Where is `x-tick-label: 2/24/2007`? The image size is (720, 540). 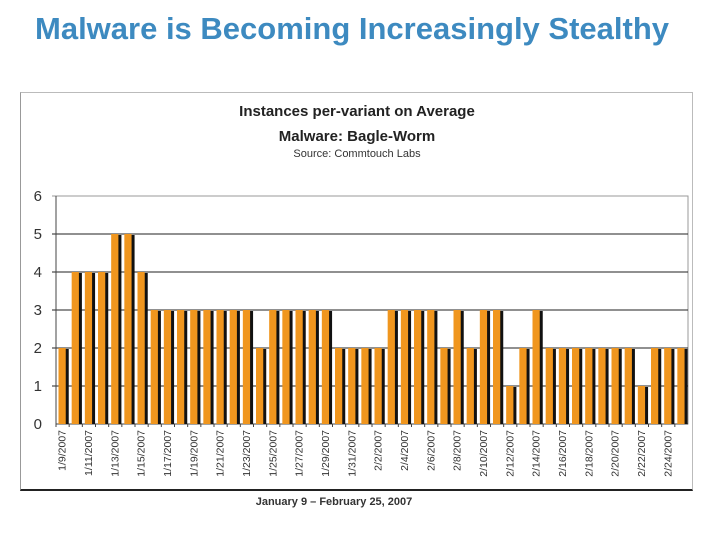 x-tick-label: 2/24/2007 is located at coordinates (668, 453).